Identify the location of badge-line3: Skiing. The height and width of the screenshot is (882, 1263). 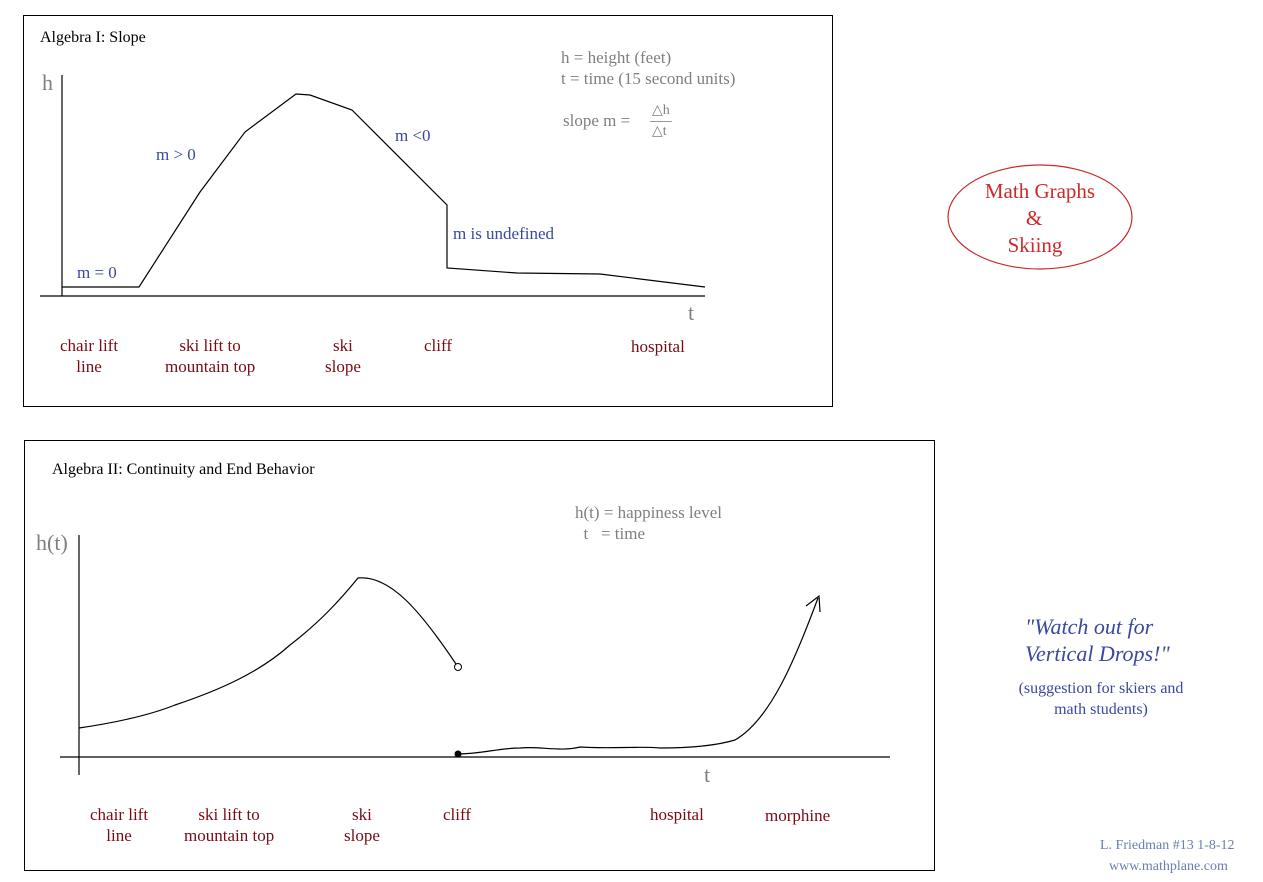
(1035, 245).